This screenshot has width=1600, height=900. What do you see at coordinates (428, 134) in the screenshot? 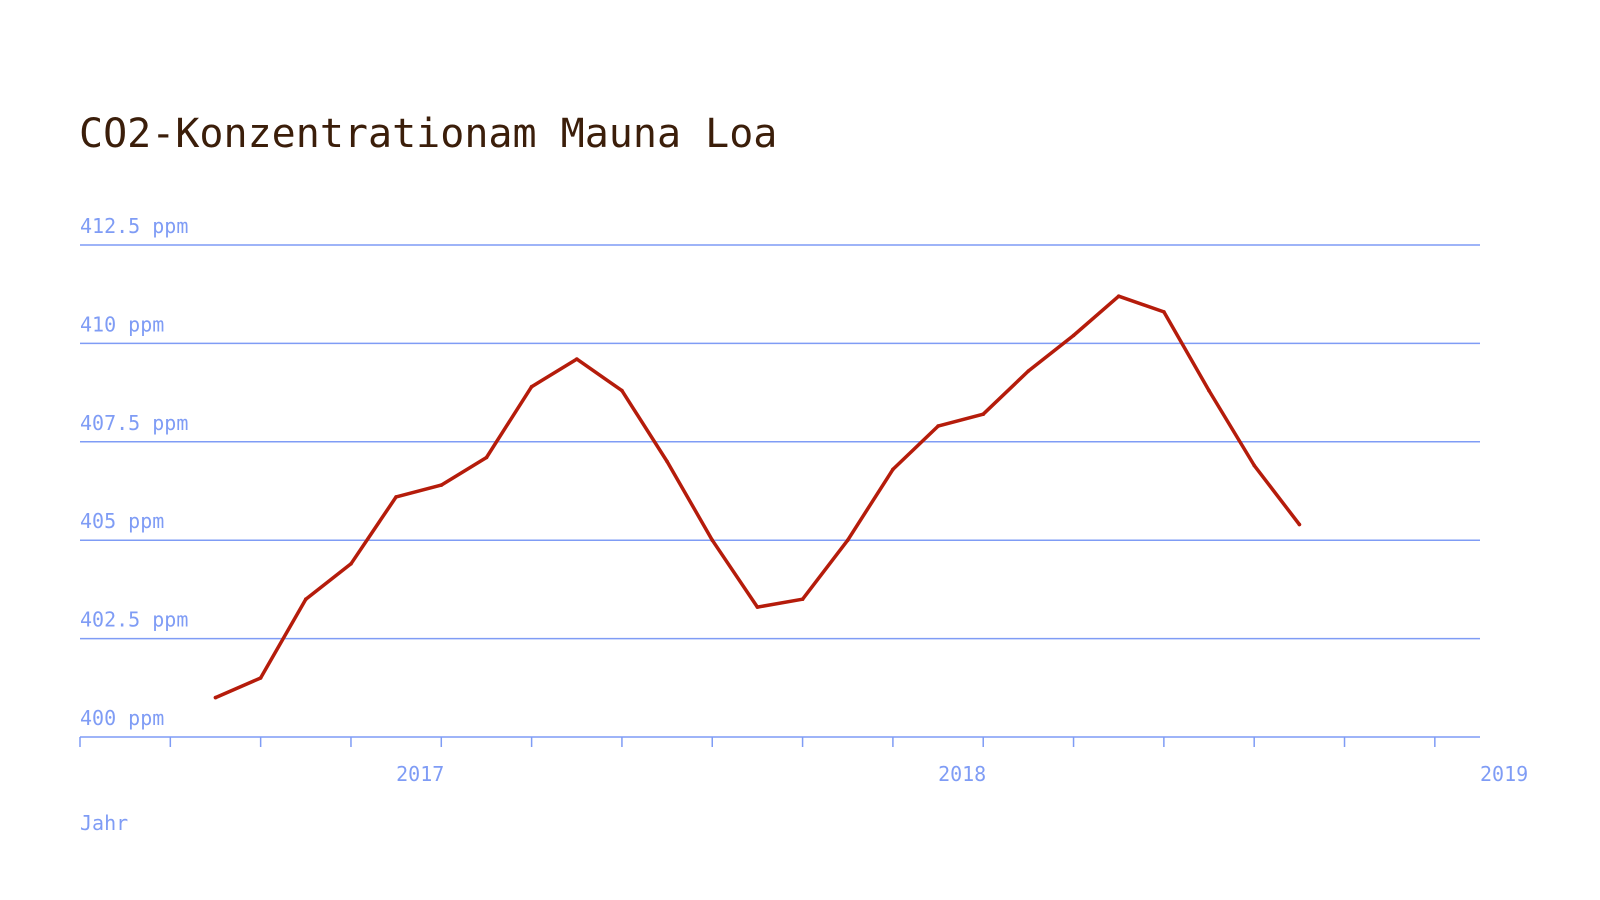
I see `chart-title: CO2-Konzentrationam Mauna Loa` at bounding box center [428, 134].